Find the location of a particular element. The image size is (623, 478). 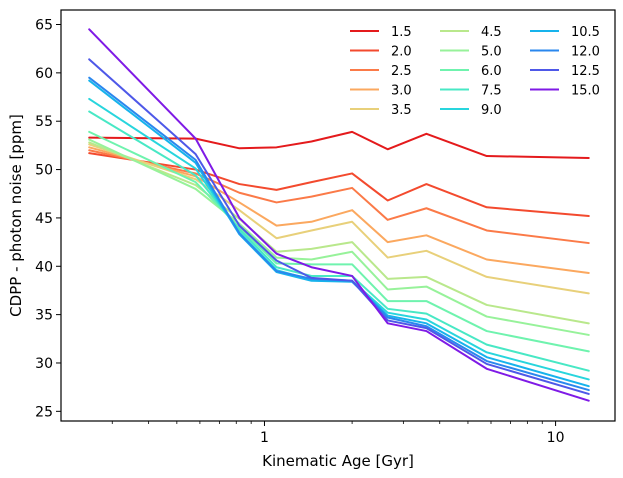

legend-label: 9.0 is located at coordinates (491, 110).